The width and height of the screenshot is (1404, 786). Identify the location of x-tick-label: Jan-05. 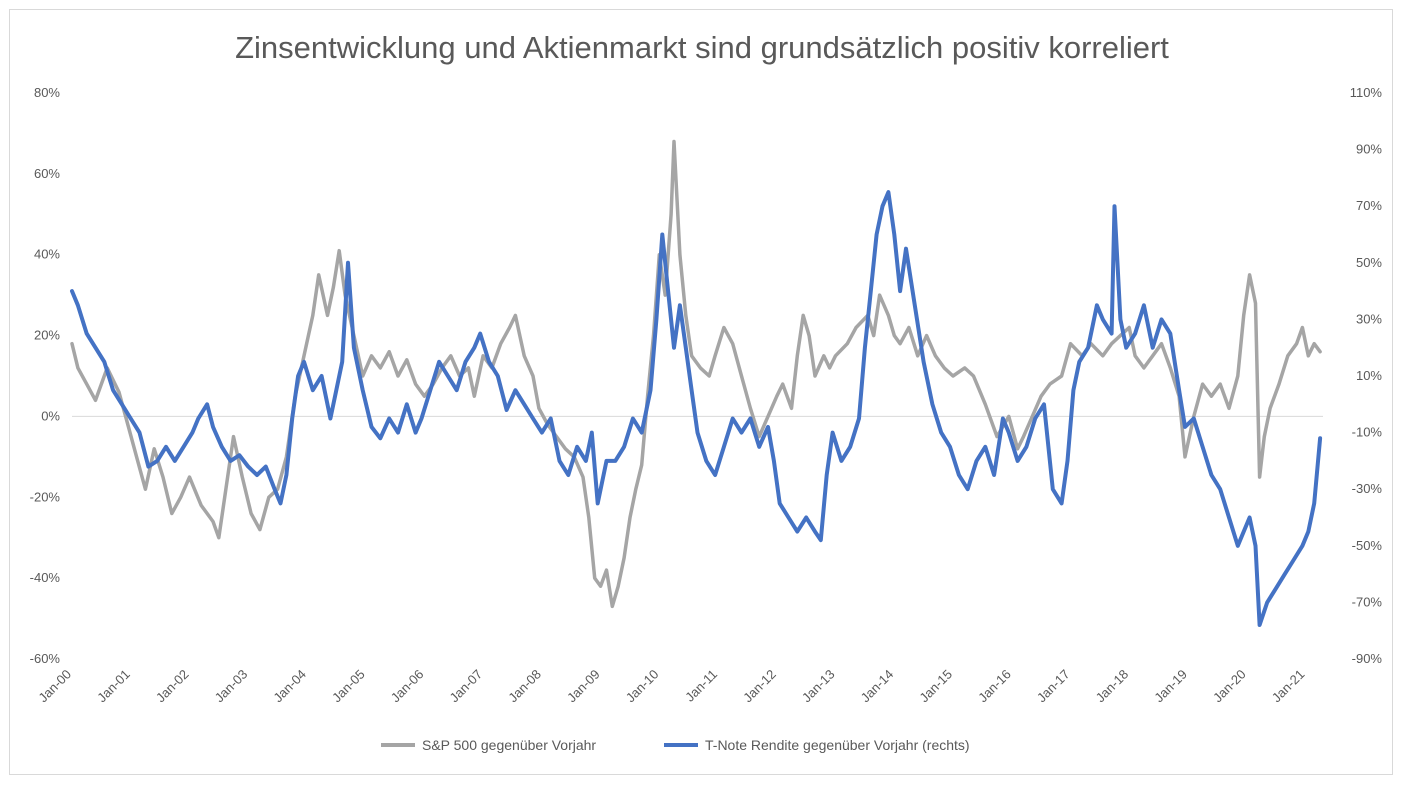
(348, 686).